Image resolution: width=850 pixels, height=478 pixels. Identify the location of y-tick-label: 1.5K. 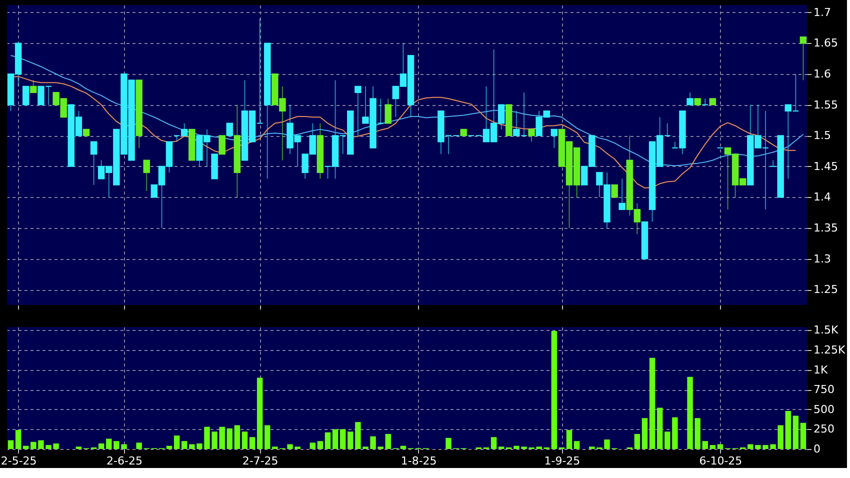
(826, 330).